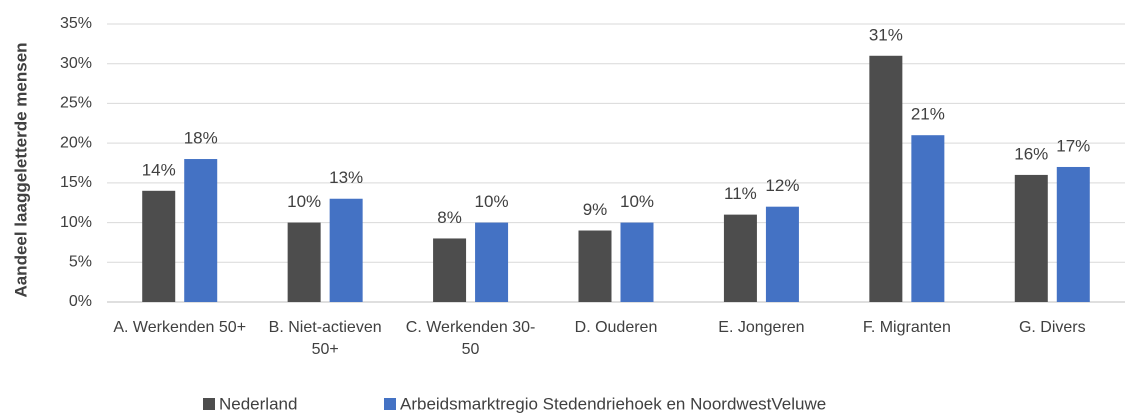 The height and width of the screenshot is (416, 1136). What do you see at coordinates (761, 327) in the screenshot?
I see `x-tick-label: E. Jongeren` at bounding box center [761, 327].